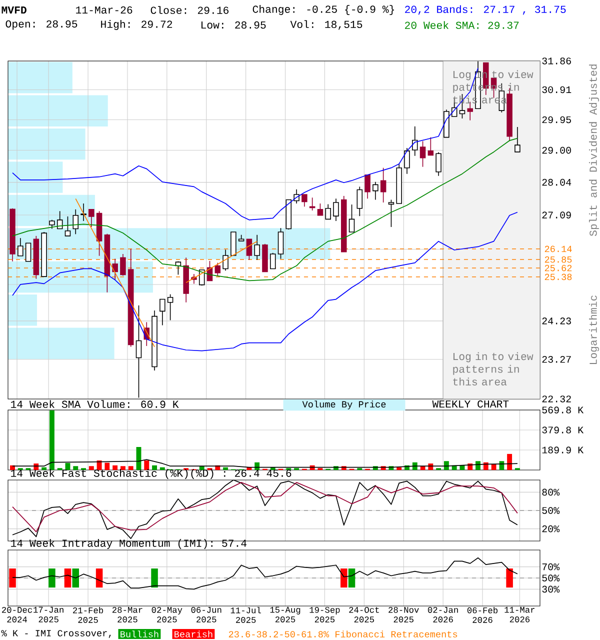 Image resolution: width=600 pixels, height=640 pixels. I want to click on x-tick-label: 19-Sep 2025, so click(325, 614).